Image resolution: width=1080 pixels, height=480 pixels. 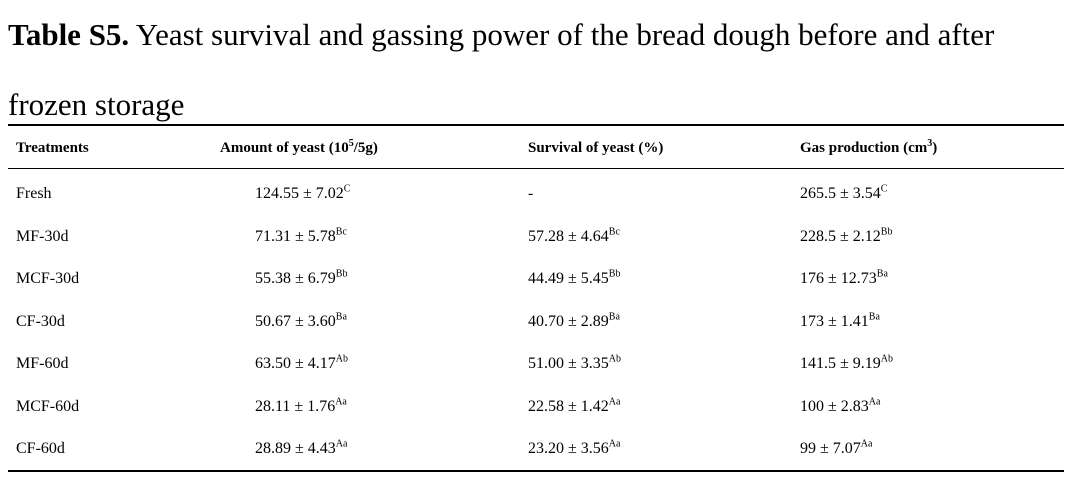 I want to click on cell-gas-production-significance: Ab, so click(x=887, y=359).